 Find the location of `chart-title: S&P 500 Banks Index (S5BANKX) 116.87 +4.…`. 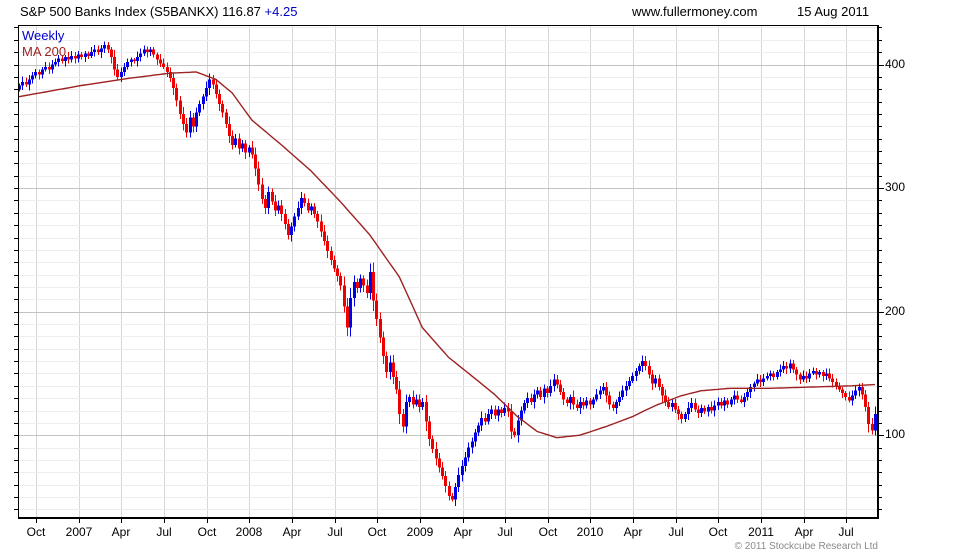

chart-title: S&P 500 Banks Index (S5BANKX) 116.87 +4.… is located at coordinates (158, 11).